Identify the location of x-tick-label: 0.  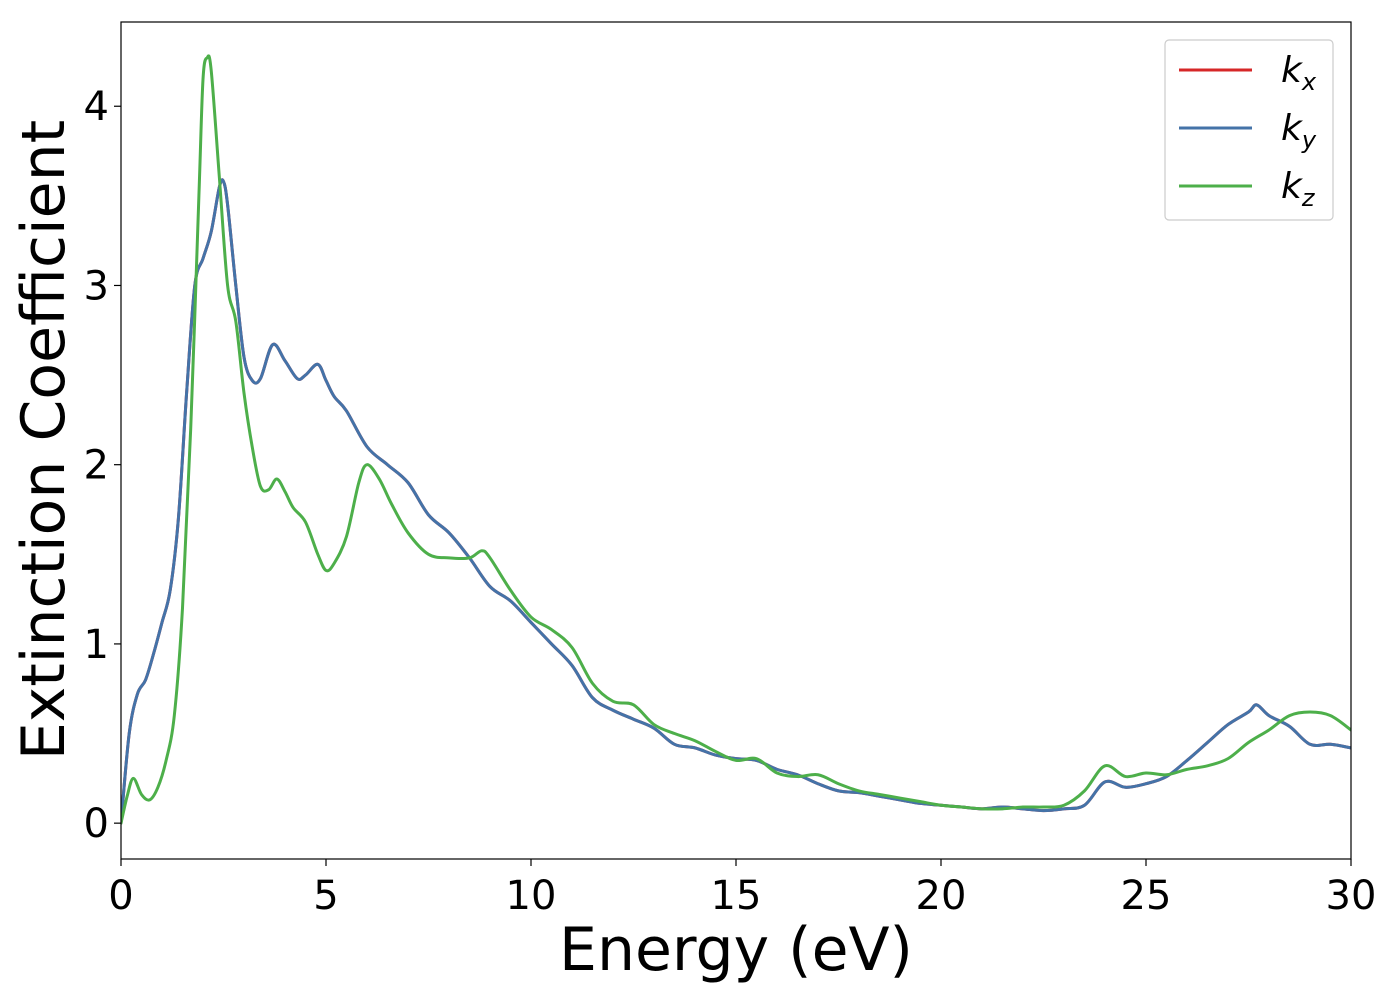
(120, 896).